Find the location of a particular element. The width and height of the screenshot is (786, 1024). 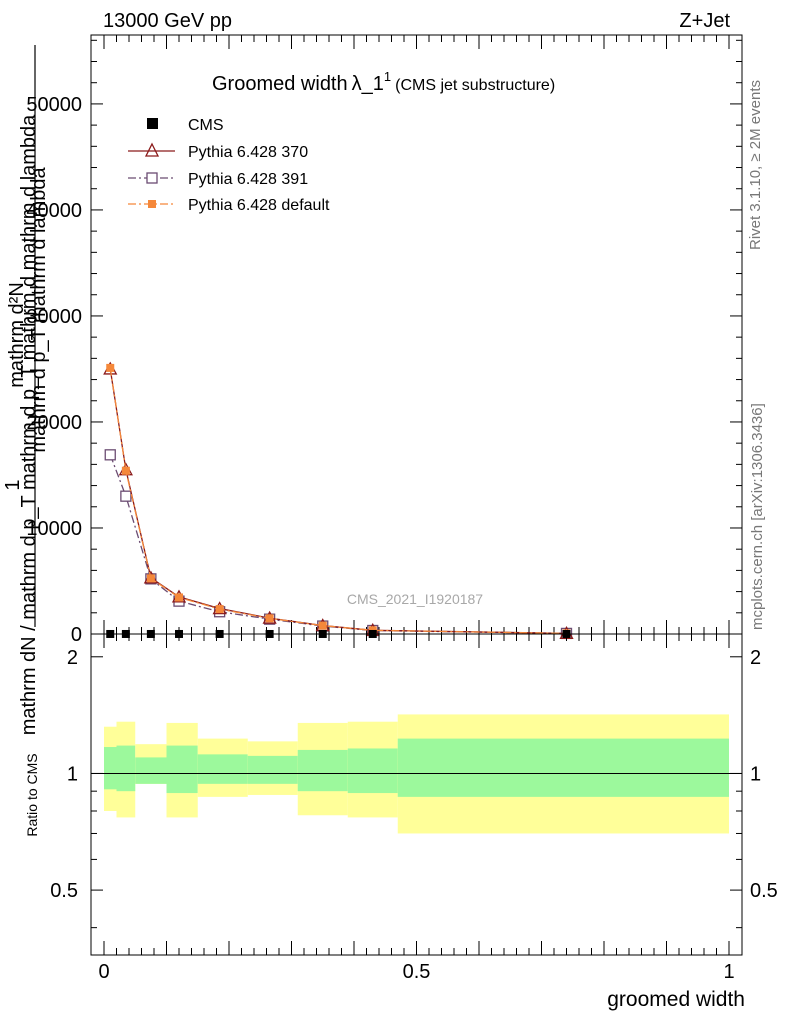

legend-label-391: Pythia 6.428 391 is located at coordinates (248, 179).